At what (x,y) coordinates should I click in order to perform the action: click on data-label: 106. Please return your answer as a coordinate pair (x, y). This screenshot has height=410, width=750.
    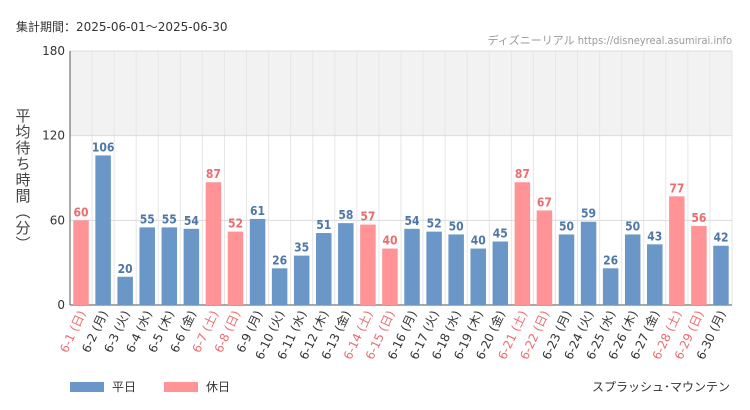
    Looking at the image, I should click on (103, 147).